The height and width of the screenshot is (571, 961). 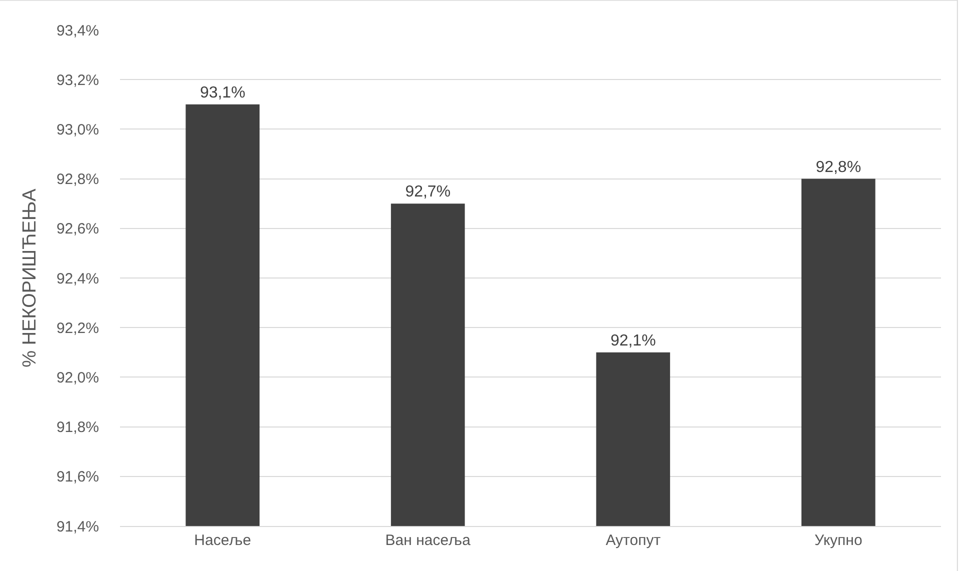 I want to click on y-tick-label: 92,2%, so click(x=77, y=328).